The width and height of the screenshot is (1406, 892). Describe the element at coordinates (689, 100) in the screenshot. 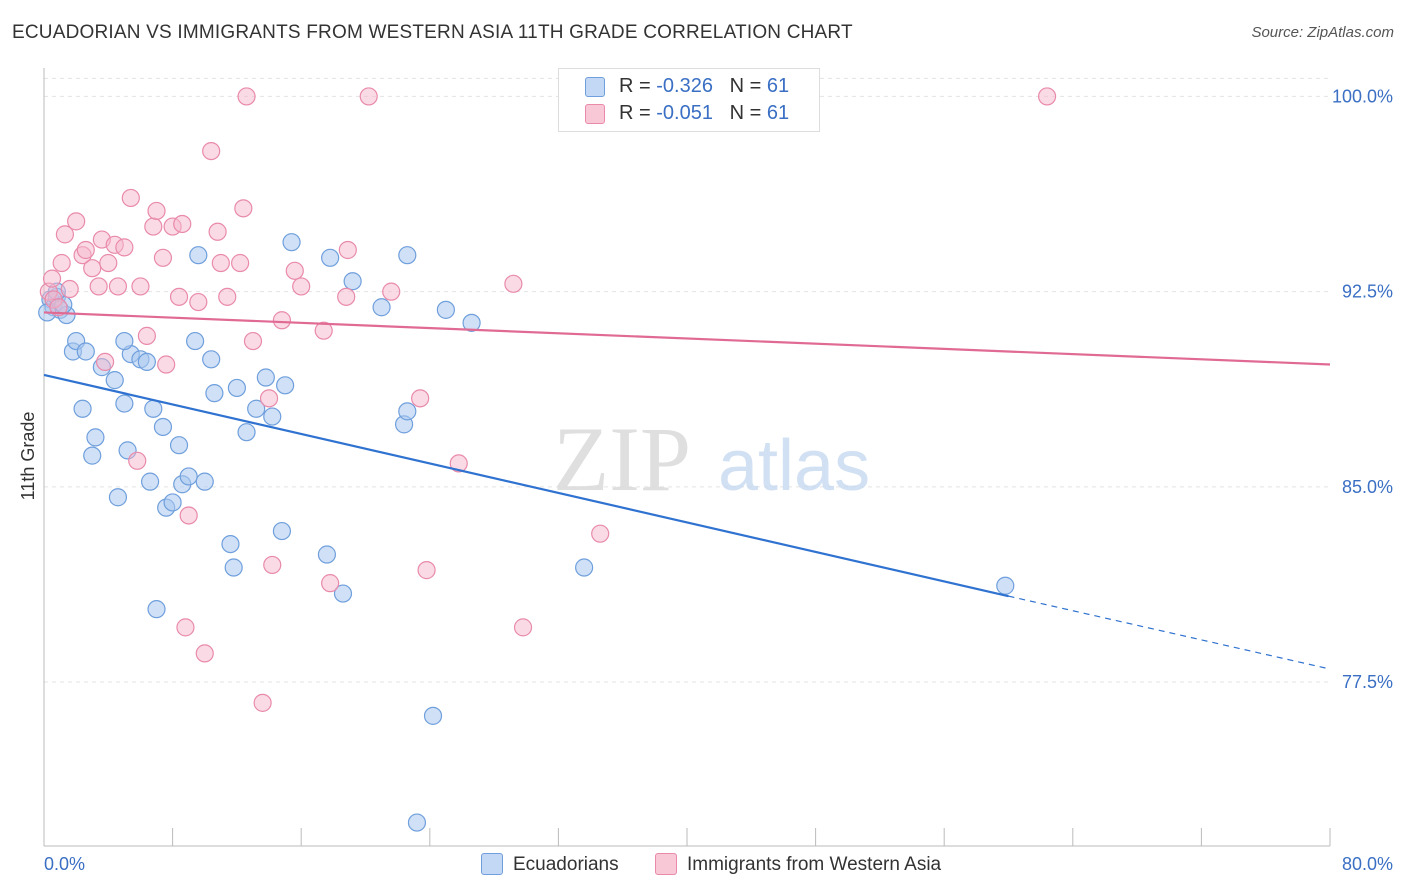

I see `correlation-legend: R = -0.326 N = 61 R = -0.051 N = 61` at that location.